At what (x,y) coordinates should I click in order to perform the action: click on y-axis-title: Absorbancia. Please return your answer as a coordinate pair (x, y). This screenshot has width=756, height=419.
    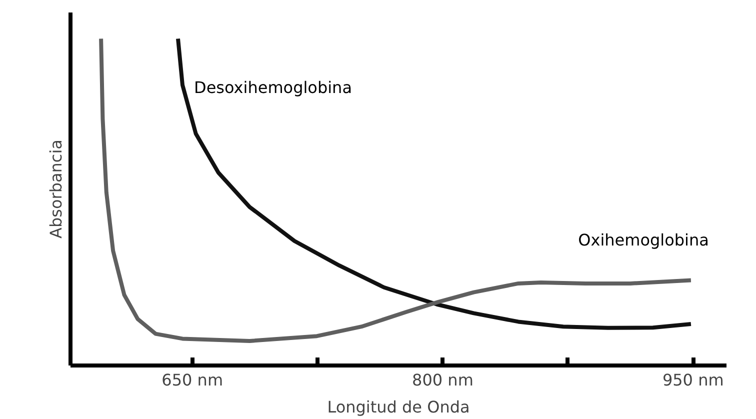
    Looking at the image, I should click on (56, 189).